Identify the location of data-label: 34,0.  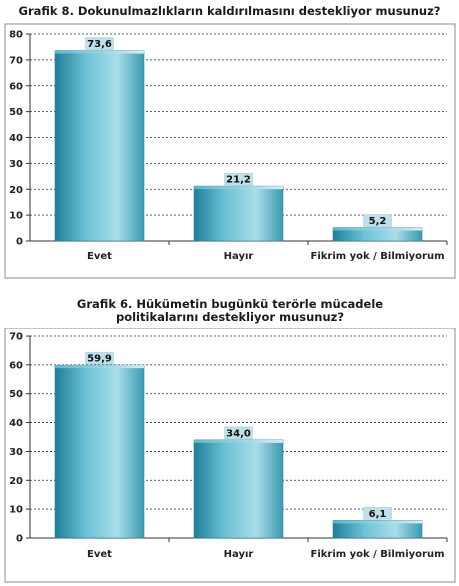
(238, 433).